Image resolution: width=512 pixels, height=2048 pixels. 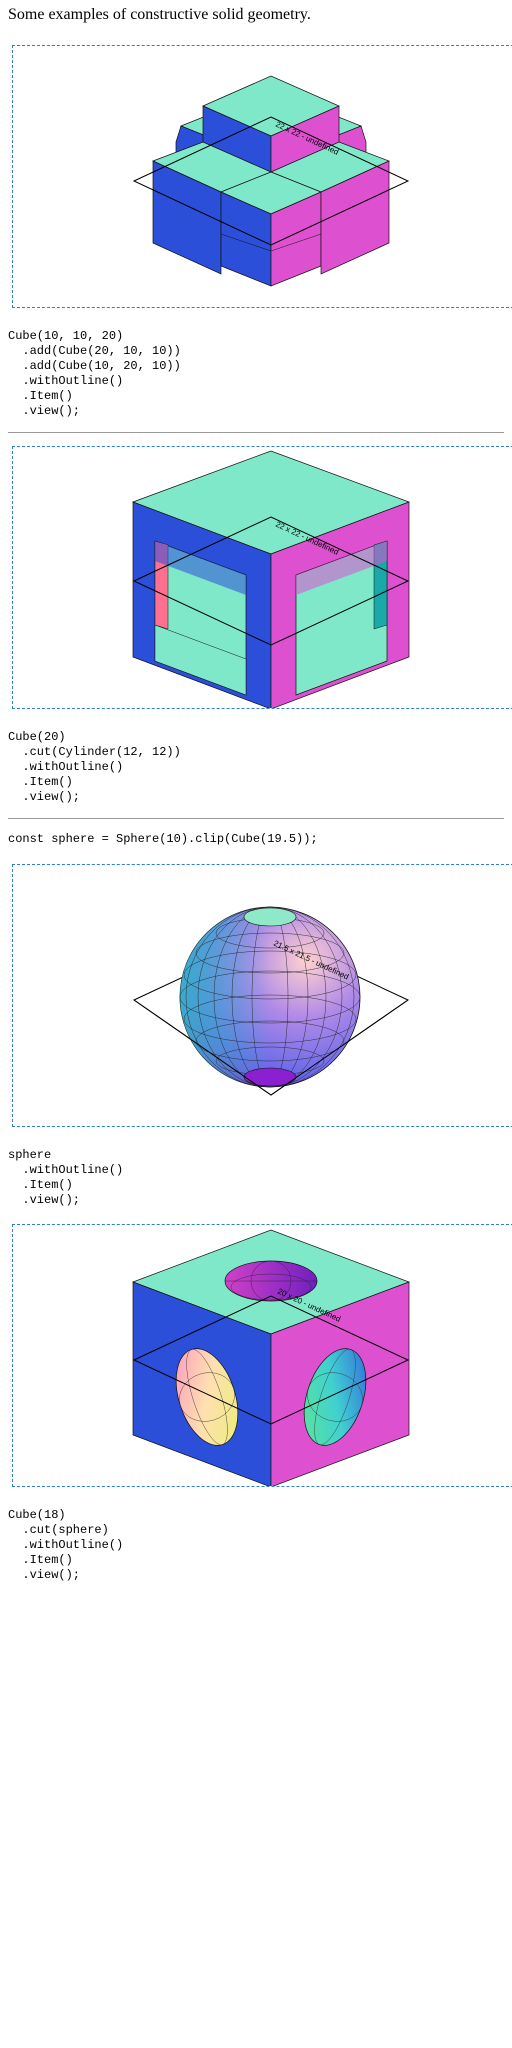 What do you see at coordinates (58, 1530) in the screenshot?
I see `code-line: .cut(sphere)` at bounding box center [58, 1530].